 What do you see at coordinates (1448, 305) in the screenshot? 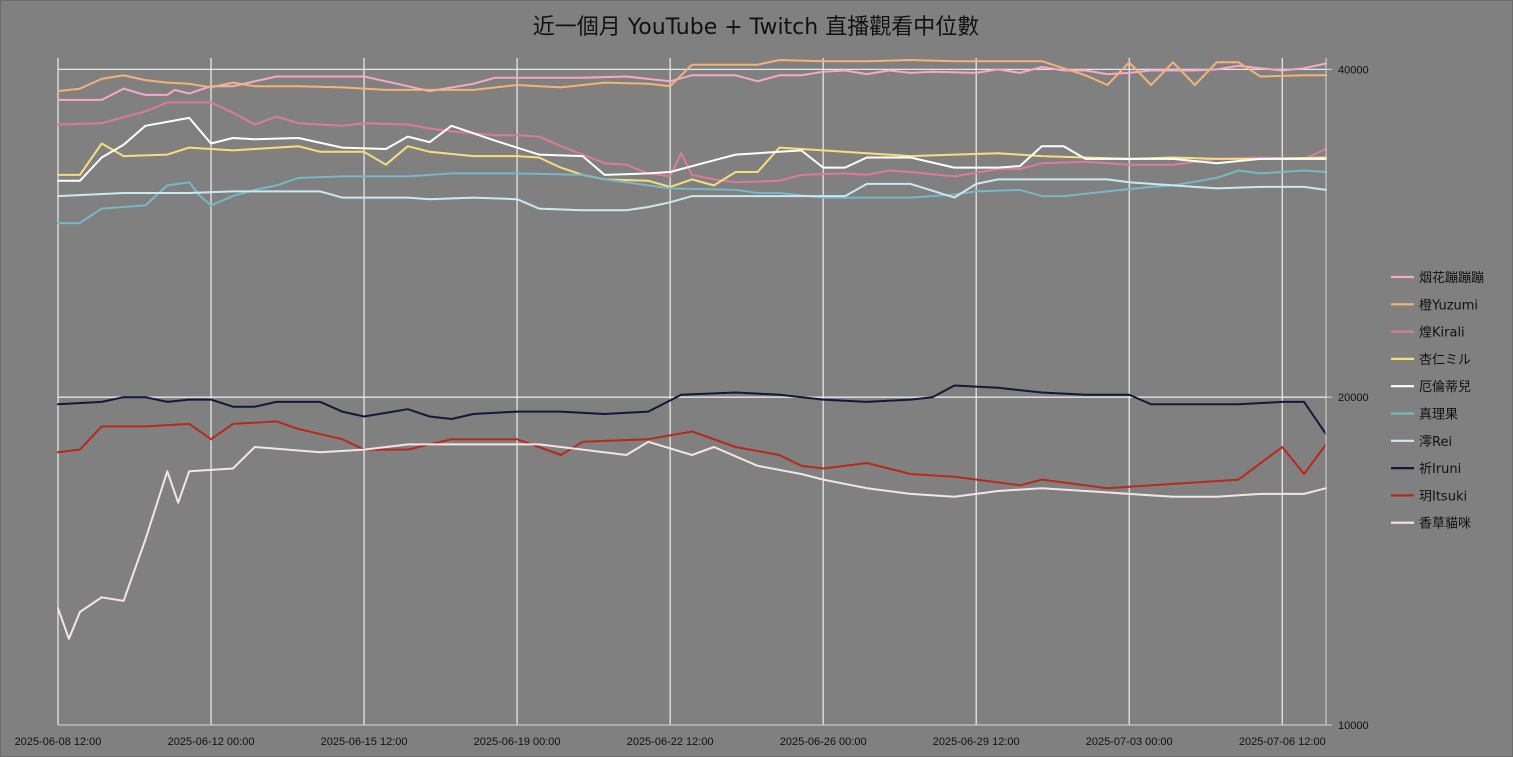
I see `legend-label: 橙Yuzumi` at bounding box center [1448, 305].